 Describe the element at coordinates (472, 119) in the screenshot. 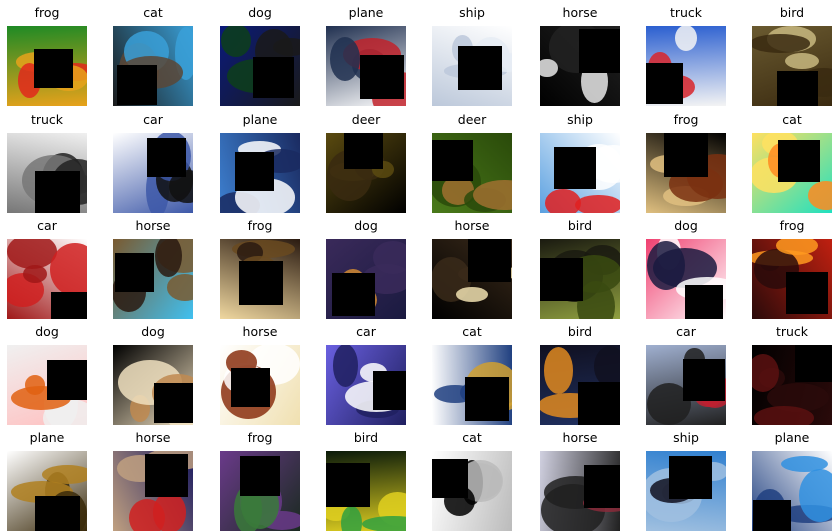

I see `image-label: deer` at that location.